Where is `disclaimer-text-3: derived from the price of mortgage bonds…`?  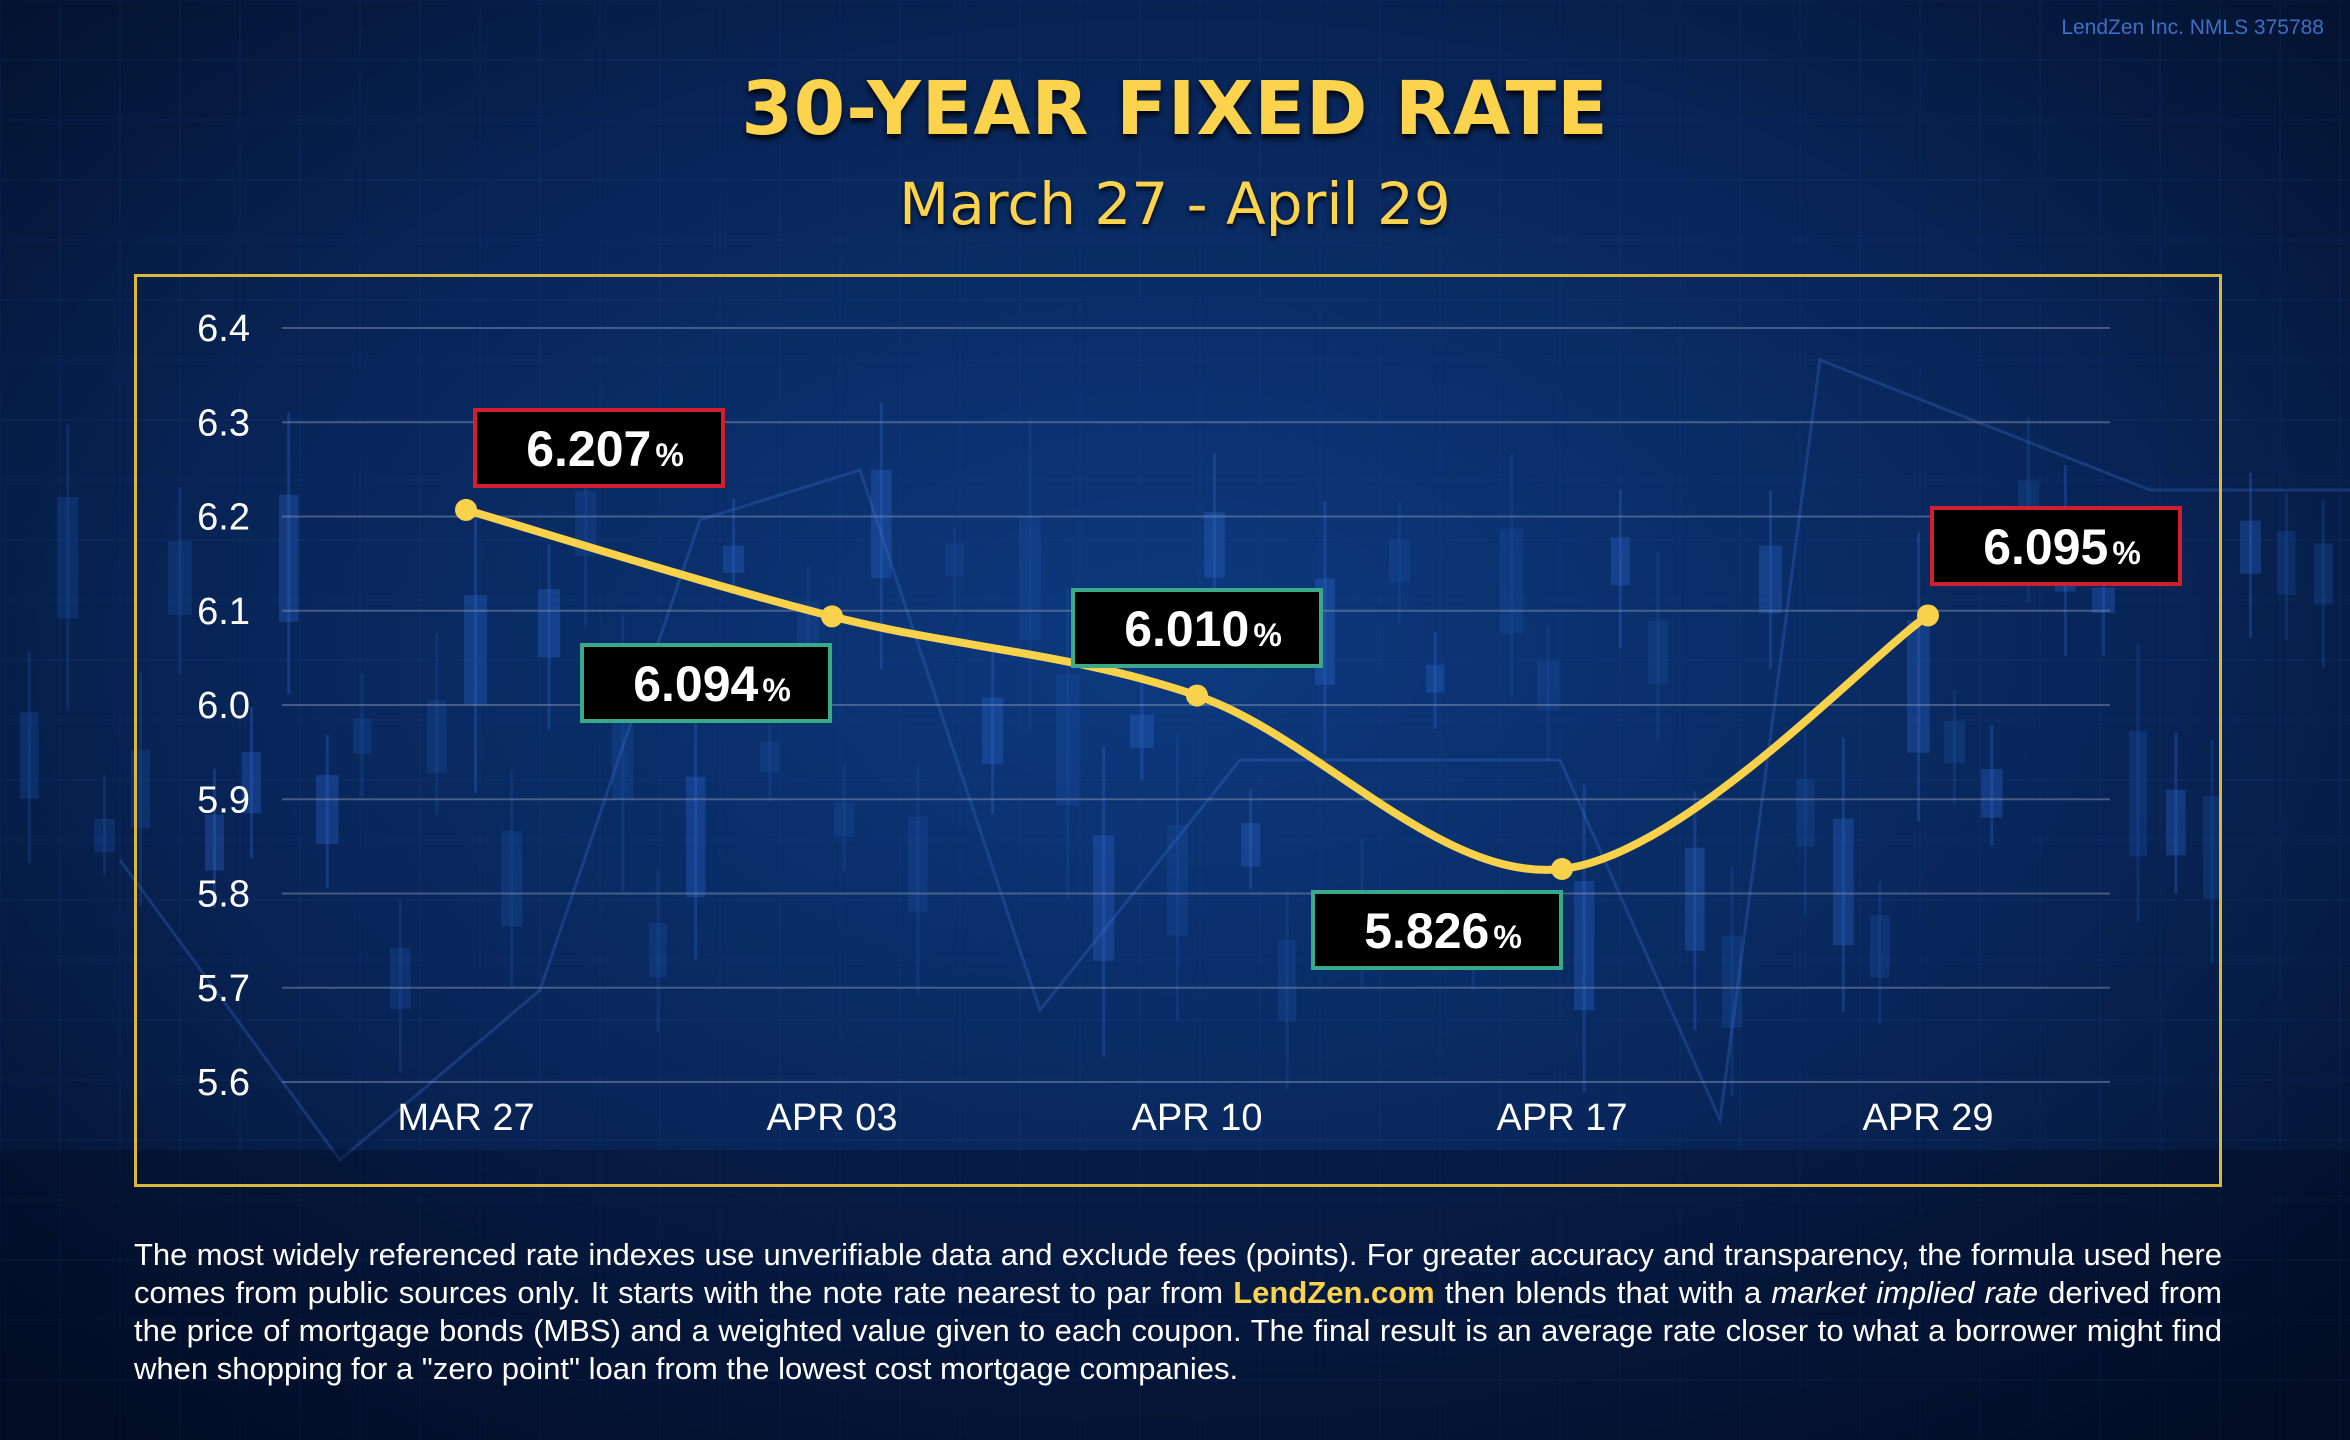
disclaimer-text-3: derived from the price of mortgage bonds… is located at coordinates (1178, 1330).